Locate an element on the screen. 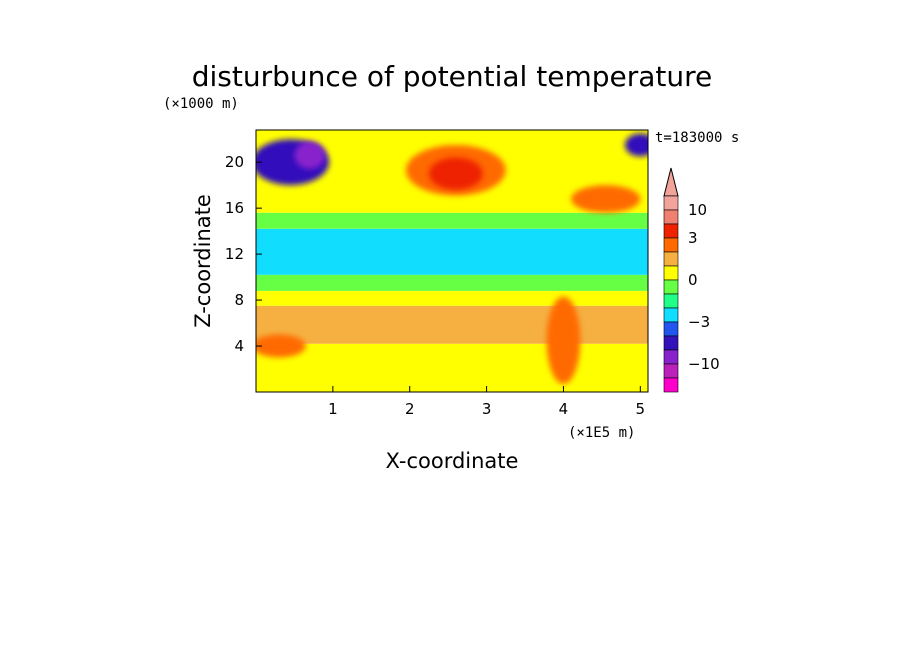 This screenshot has width=904, height=654. x-tick-label-2: 3 is located at coordinates (487, 409).